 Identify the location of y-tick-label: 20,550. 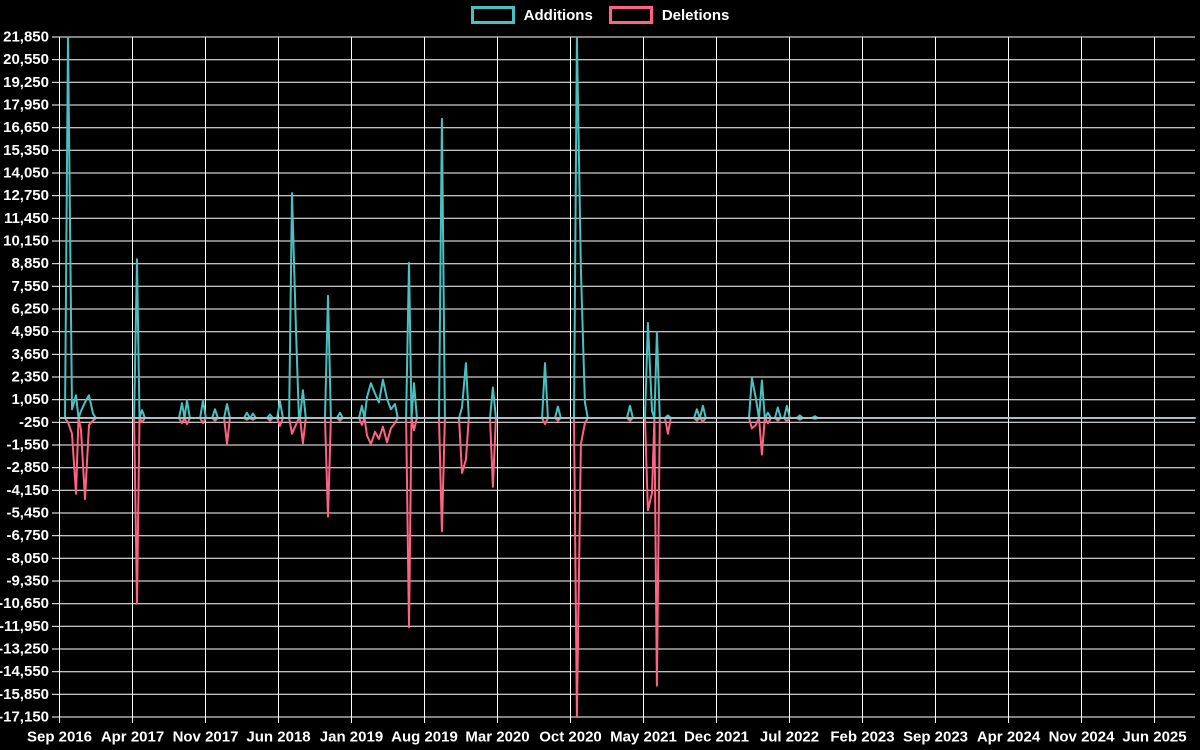
(26, 59).